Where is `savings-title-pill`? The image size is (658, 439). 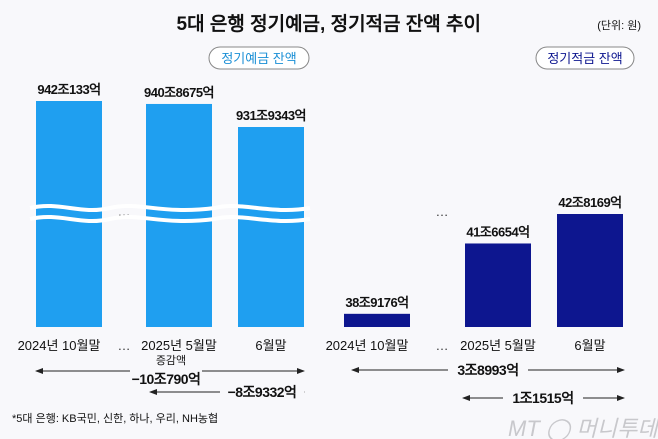
savings-title-pill is located at coordinates (585, 58).